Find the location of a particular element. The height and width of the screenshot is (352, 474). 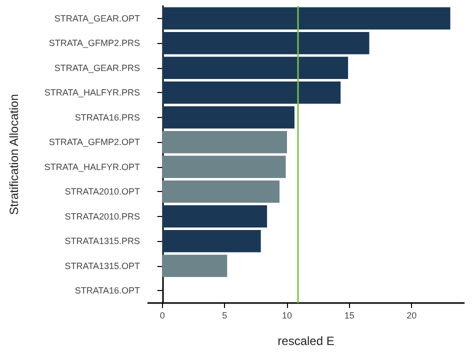

y-tick-label: STRATA_HALFYR.PRS is located at coordinates (92, 93).